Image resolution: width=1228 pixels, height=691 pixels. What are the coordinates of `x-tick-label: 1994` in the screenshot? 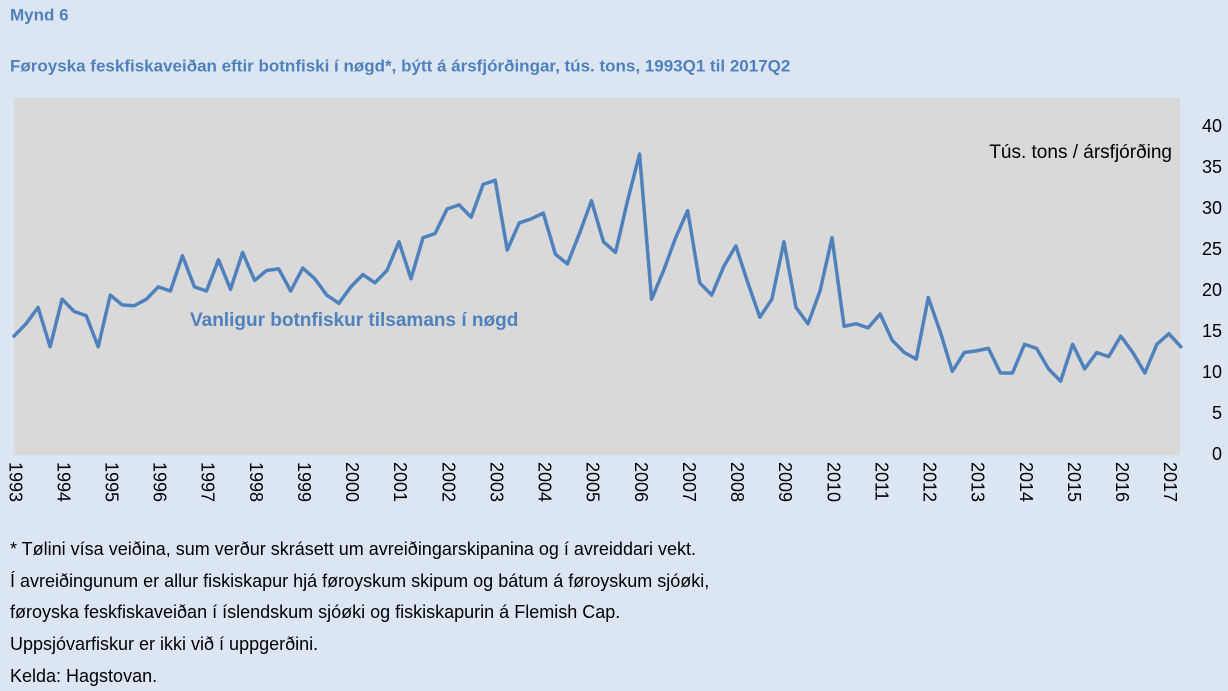 It's located at (63, 482).